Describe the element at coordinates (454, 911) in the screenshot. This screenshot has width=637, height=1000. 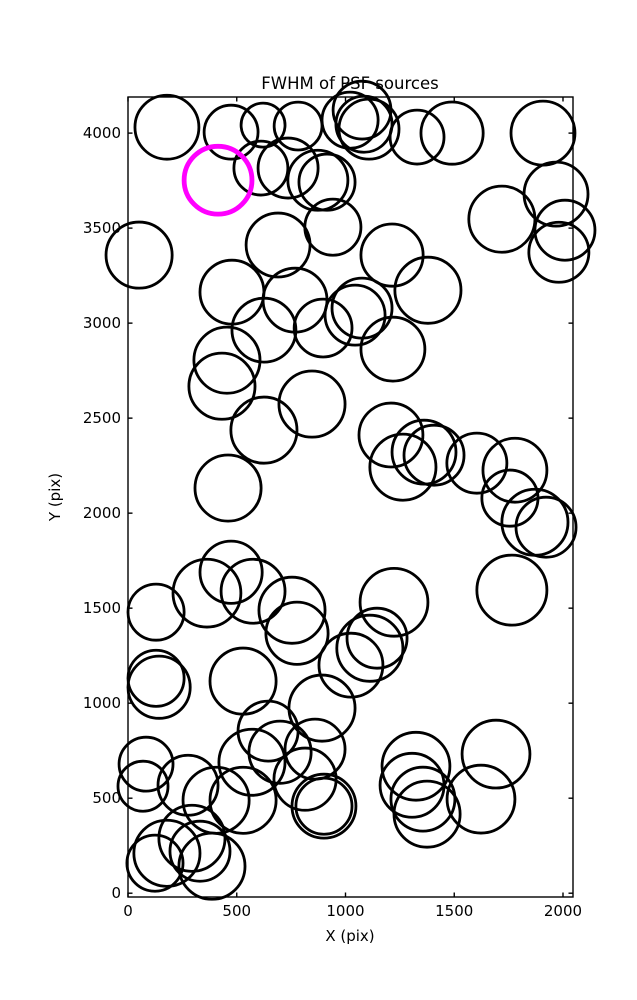
I see `x-tick-label: 1500` at that location.